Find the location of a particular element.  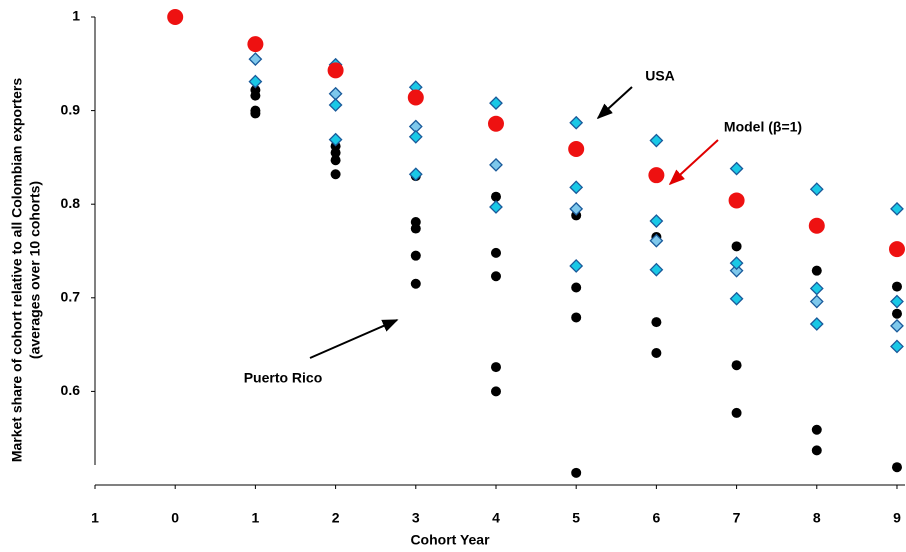

x-tick-label: 5 is located at coordinates (576, 518).